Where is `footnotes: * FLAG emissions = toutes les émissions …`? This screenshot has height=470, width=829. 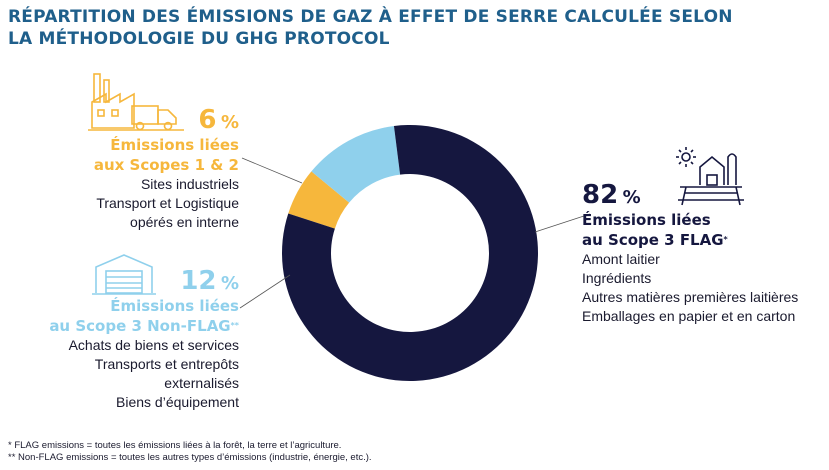
footnotes: * FLAG emissions = toutes les émissions … is located at coordinates (190, 452).